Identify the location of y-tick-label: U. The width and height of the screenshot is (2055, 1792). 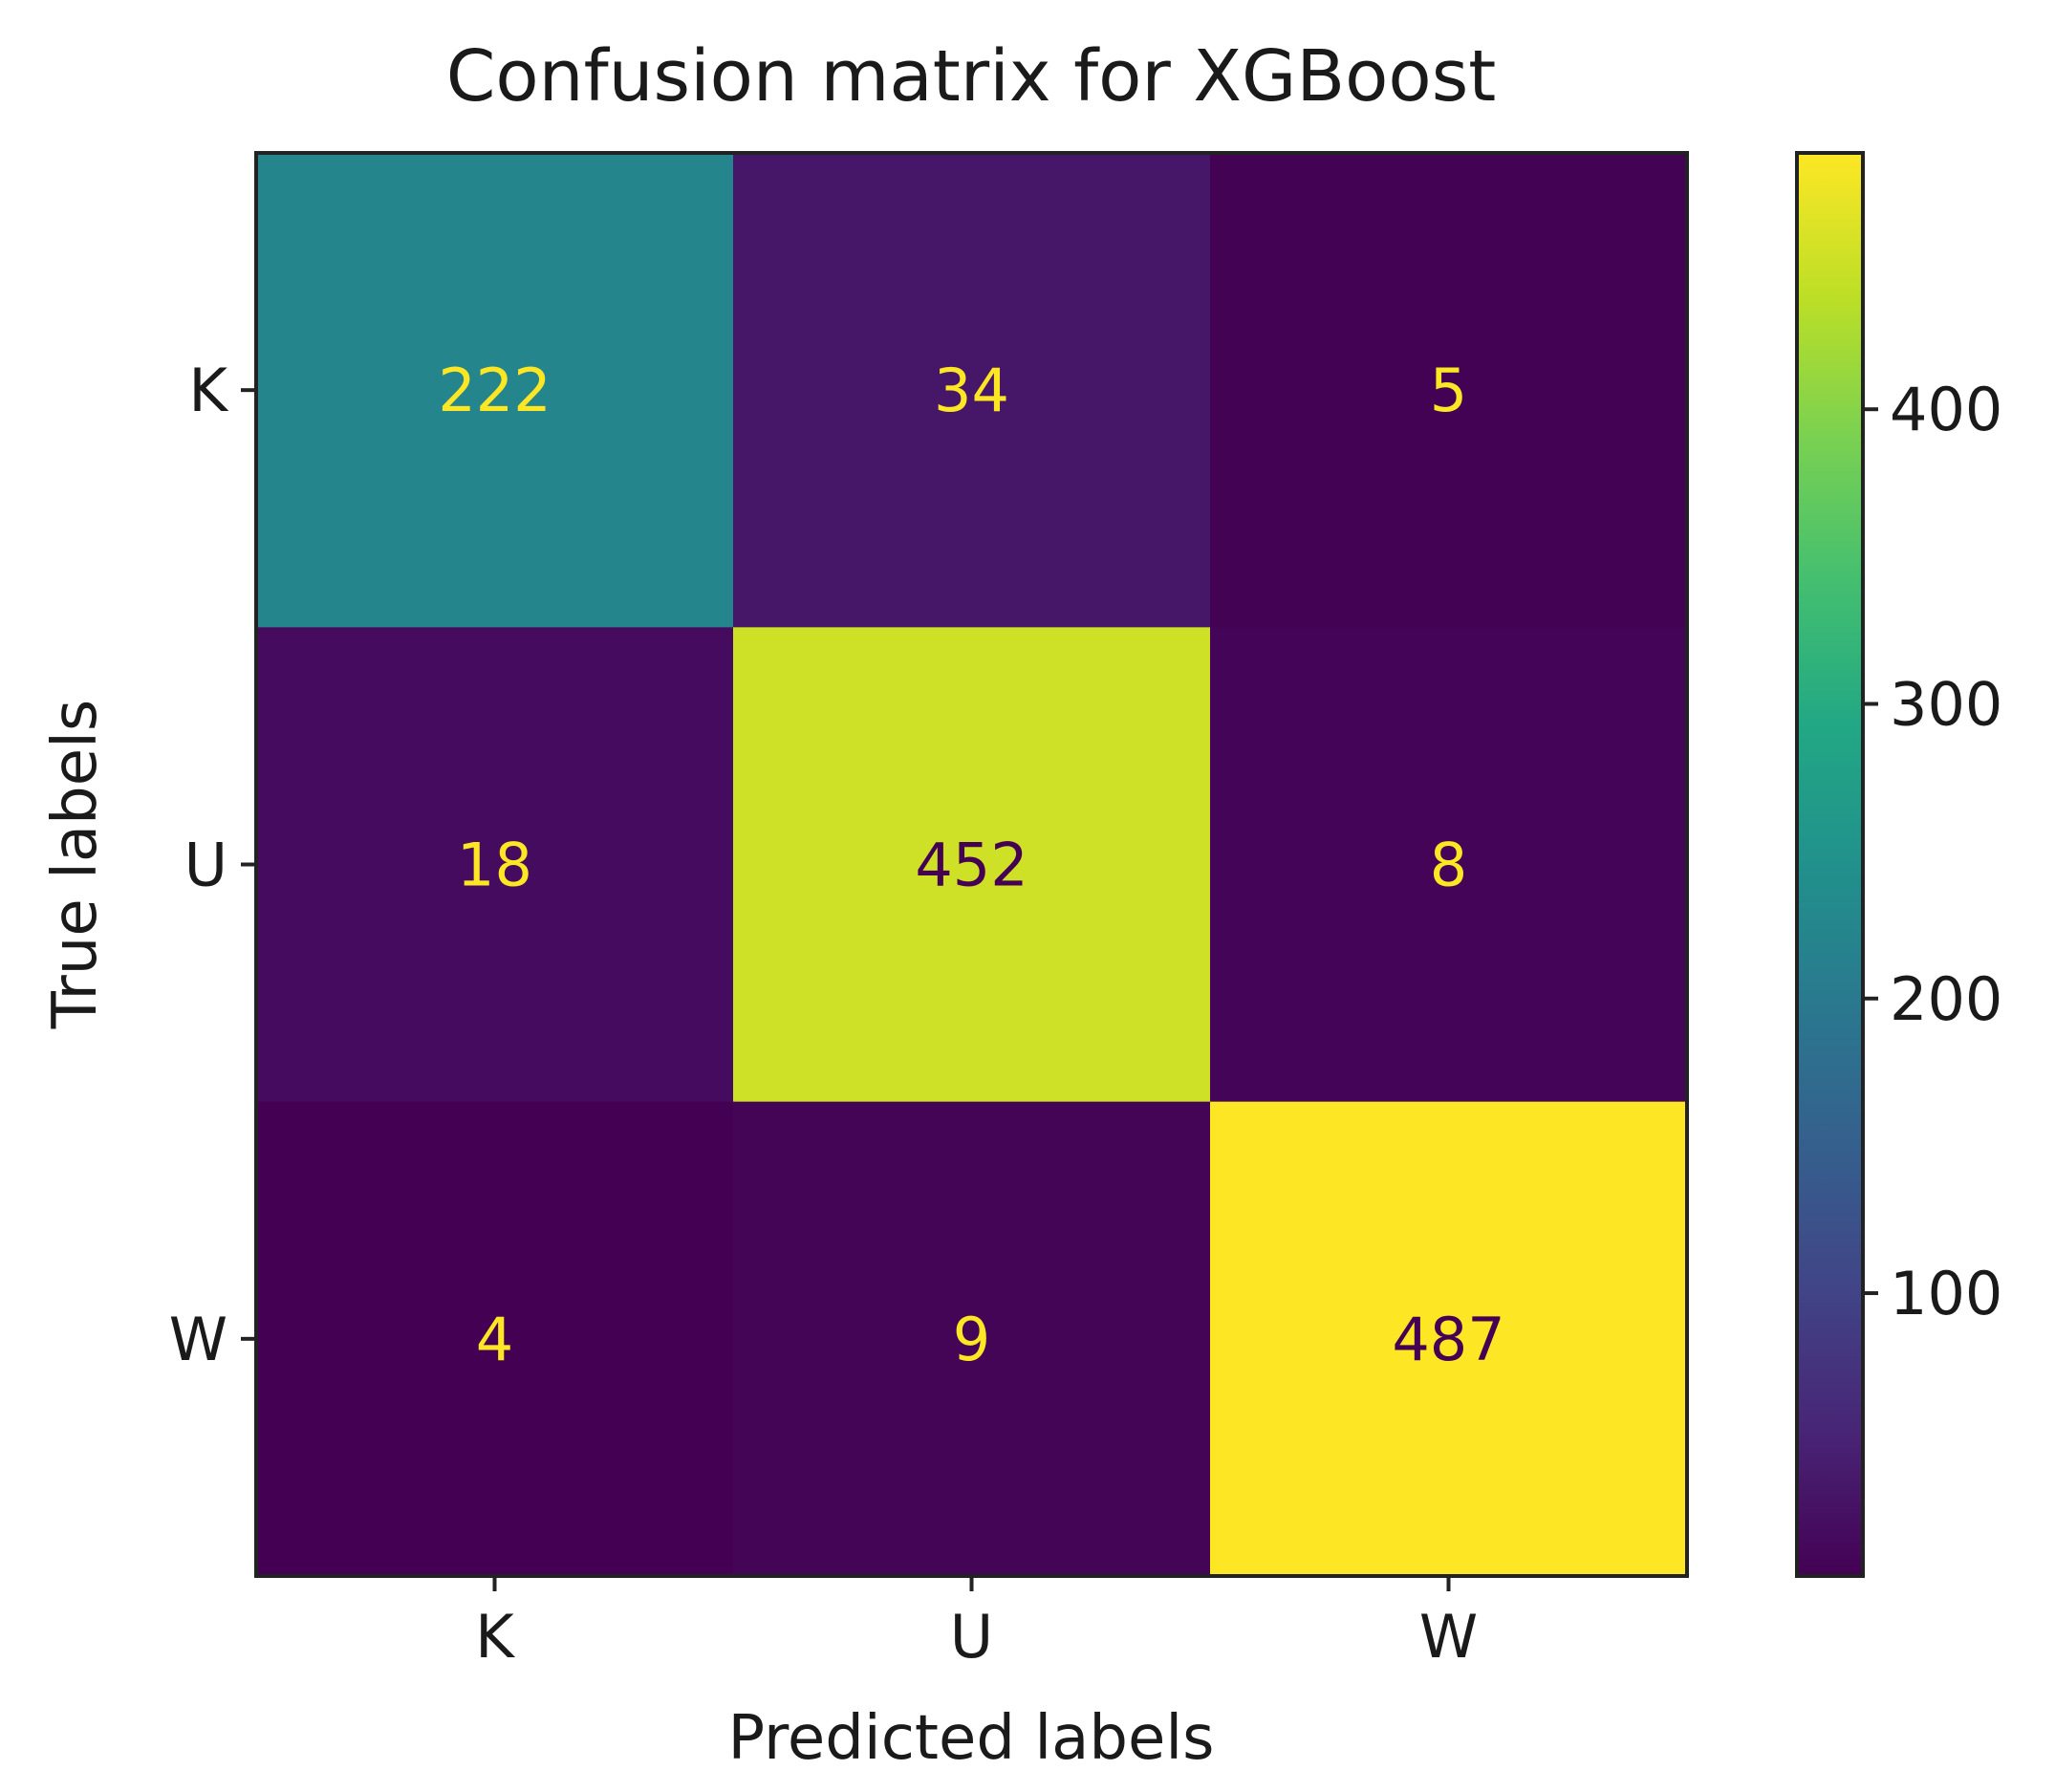
(205, 865).